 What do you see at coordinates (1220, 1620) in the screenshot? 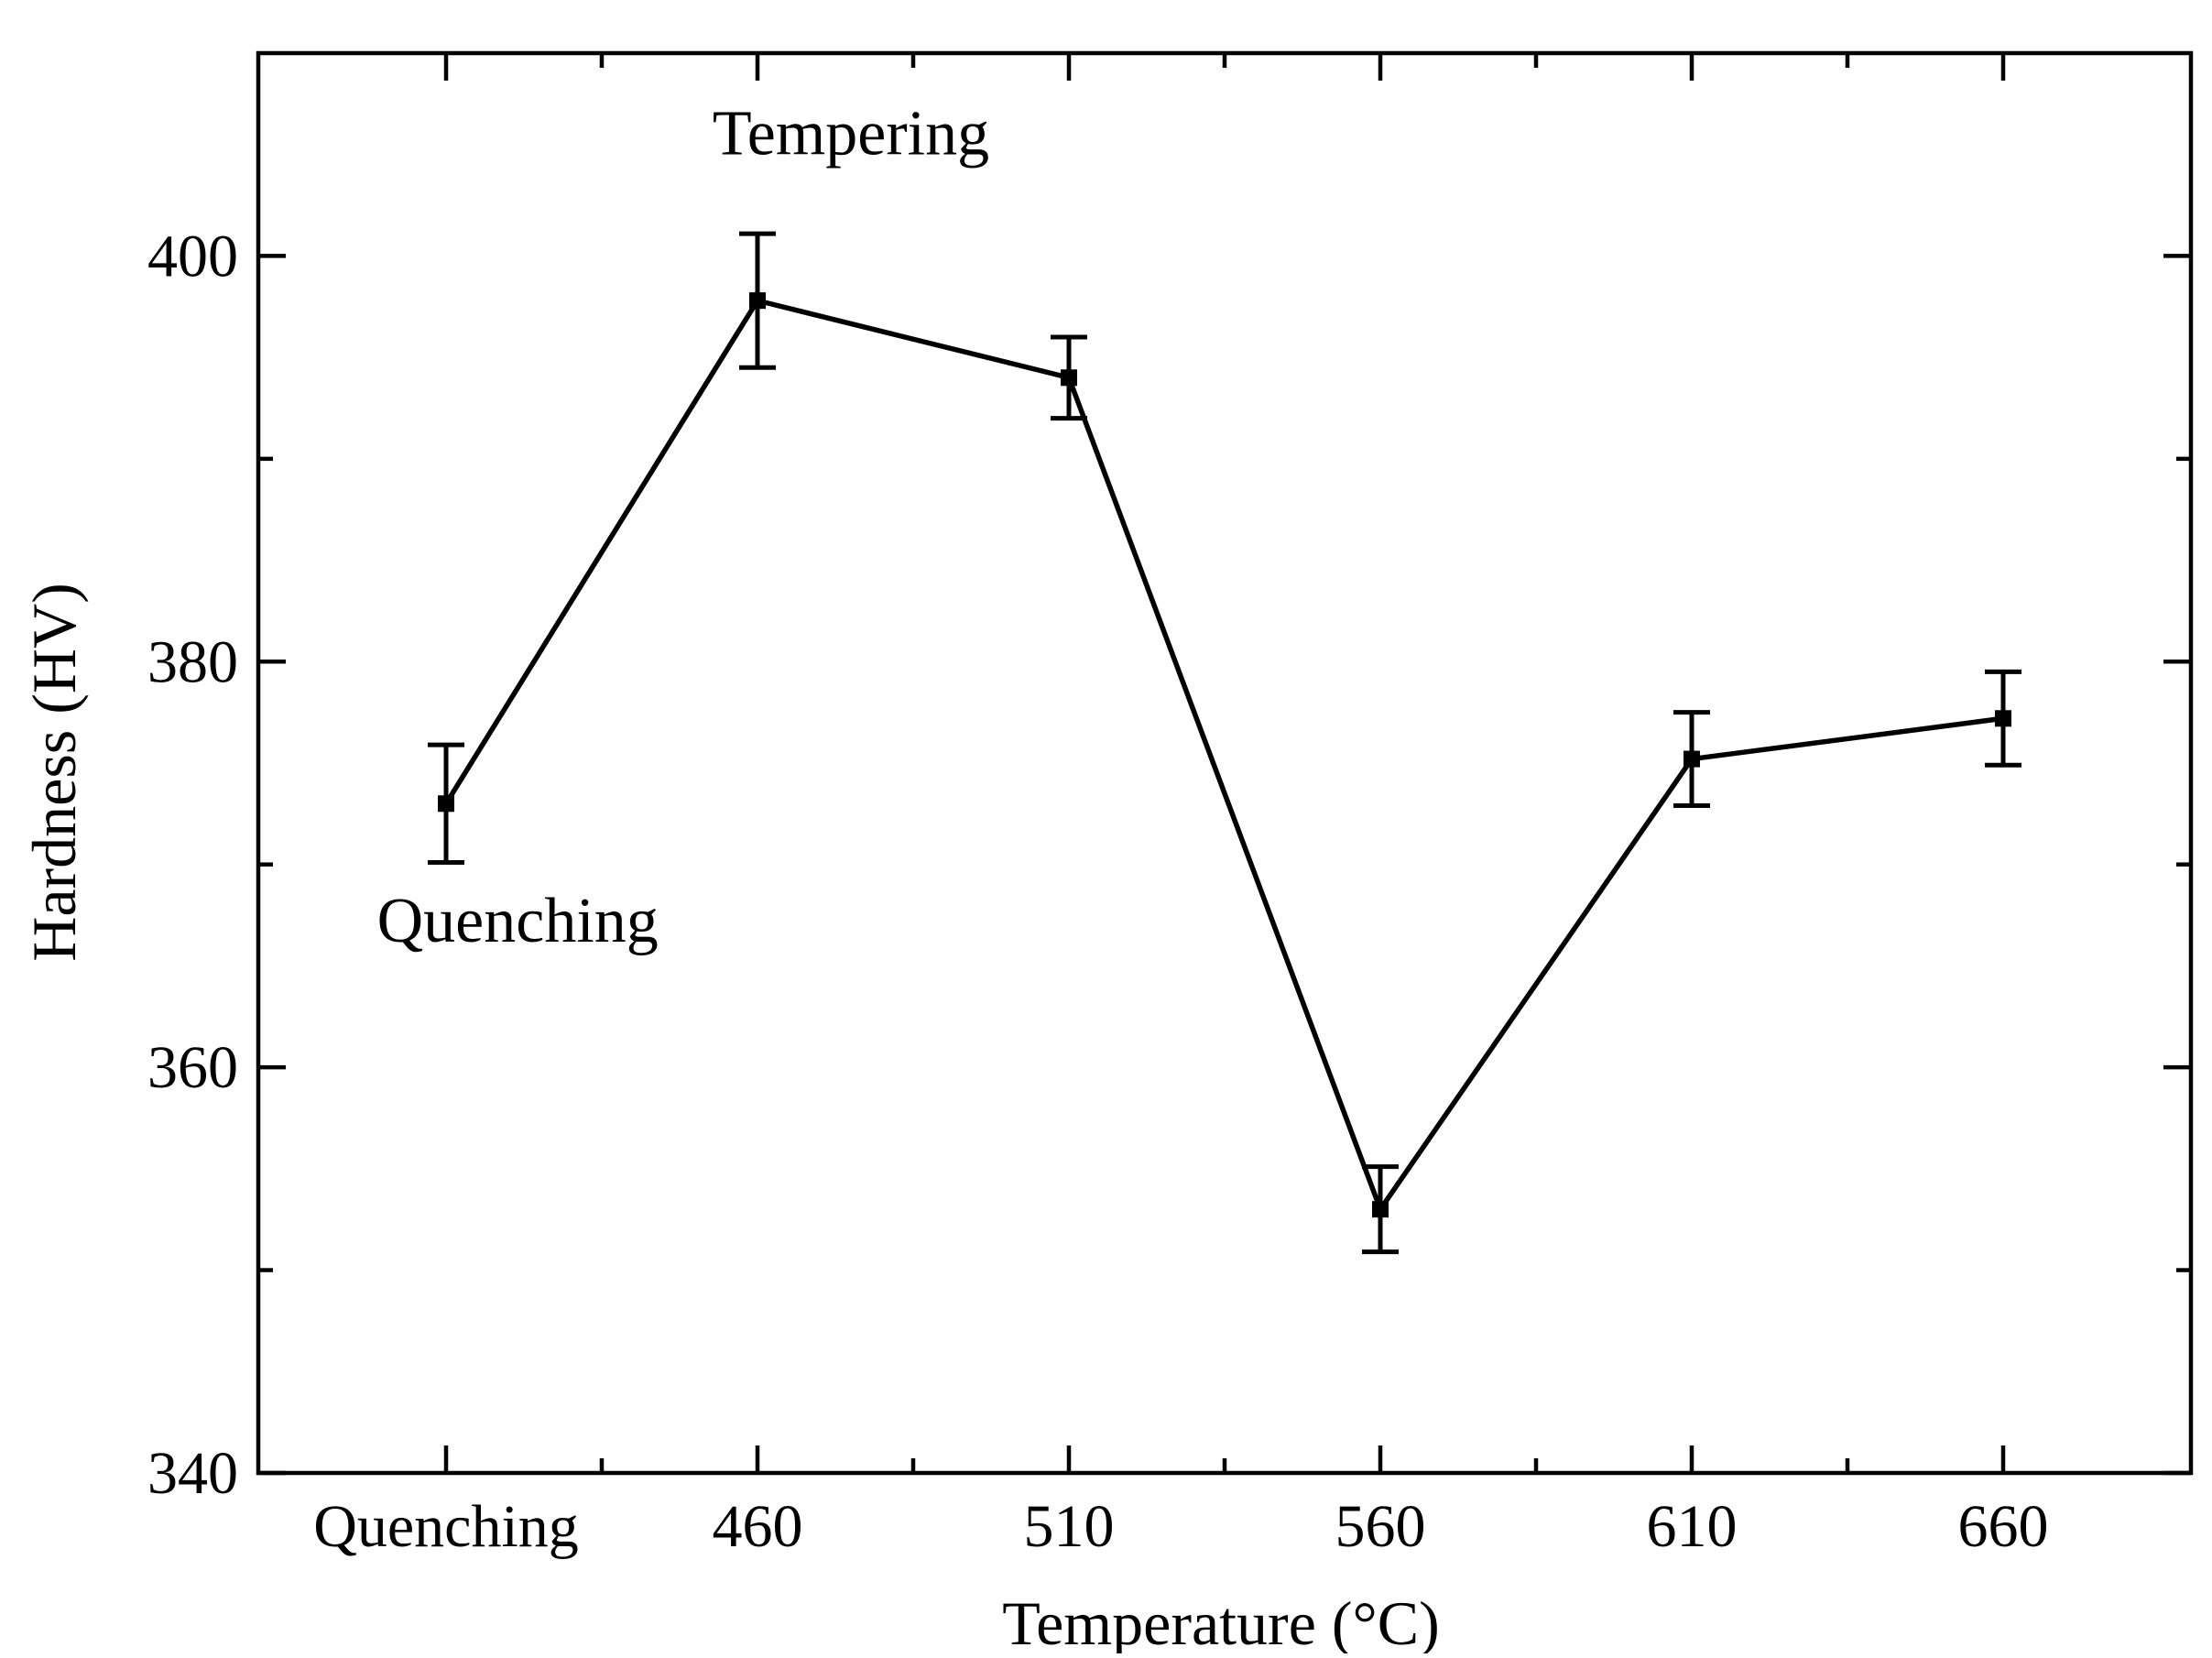
I see `x-axis-title: Temperature (°C)` at bounding box center [1220, 1620].